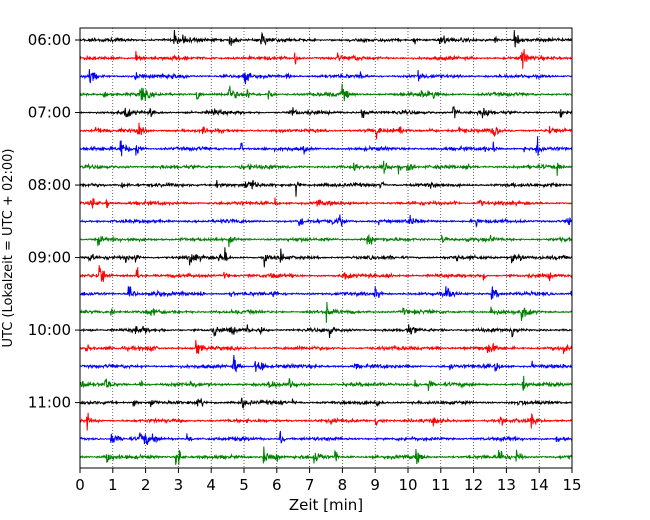  I want to click on x-tick-label: 15, so click(571, 485).